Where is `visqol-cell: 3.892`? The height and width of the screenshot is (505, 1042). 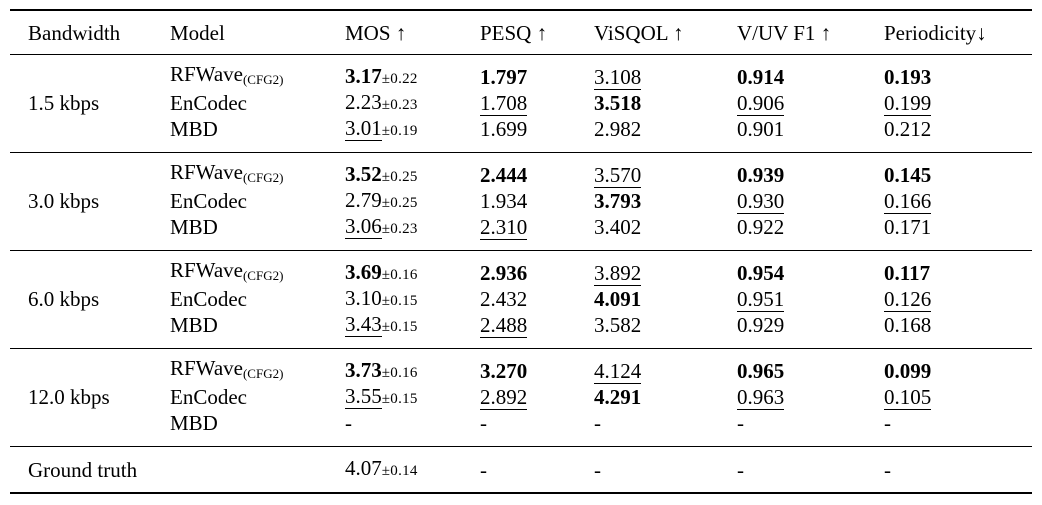 visqol-cell: 3.892 is located at coordinates (665, 273).